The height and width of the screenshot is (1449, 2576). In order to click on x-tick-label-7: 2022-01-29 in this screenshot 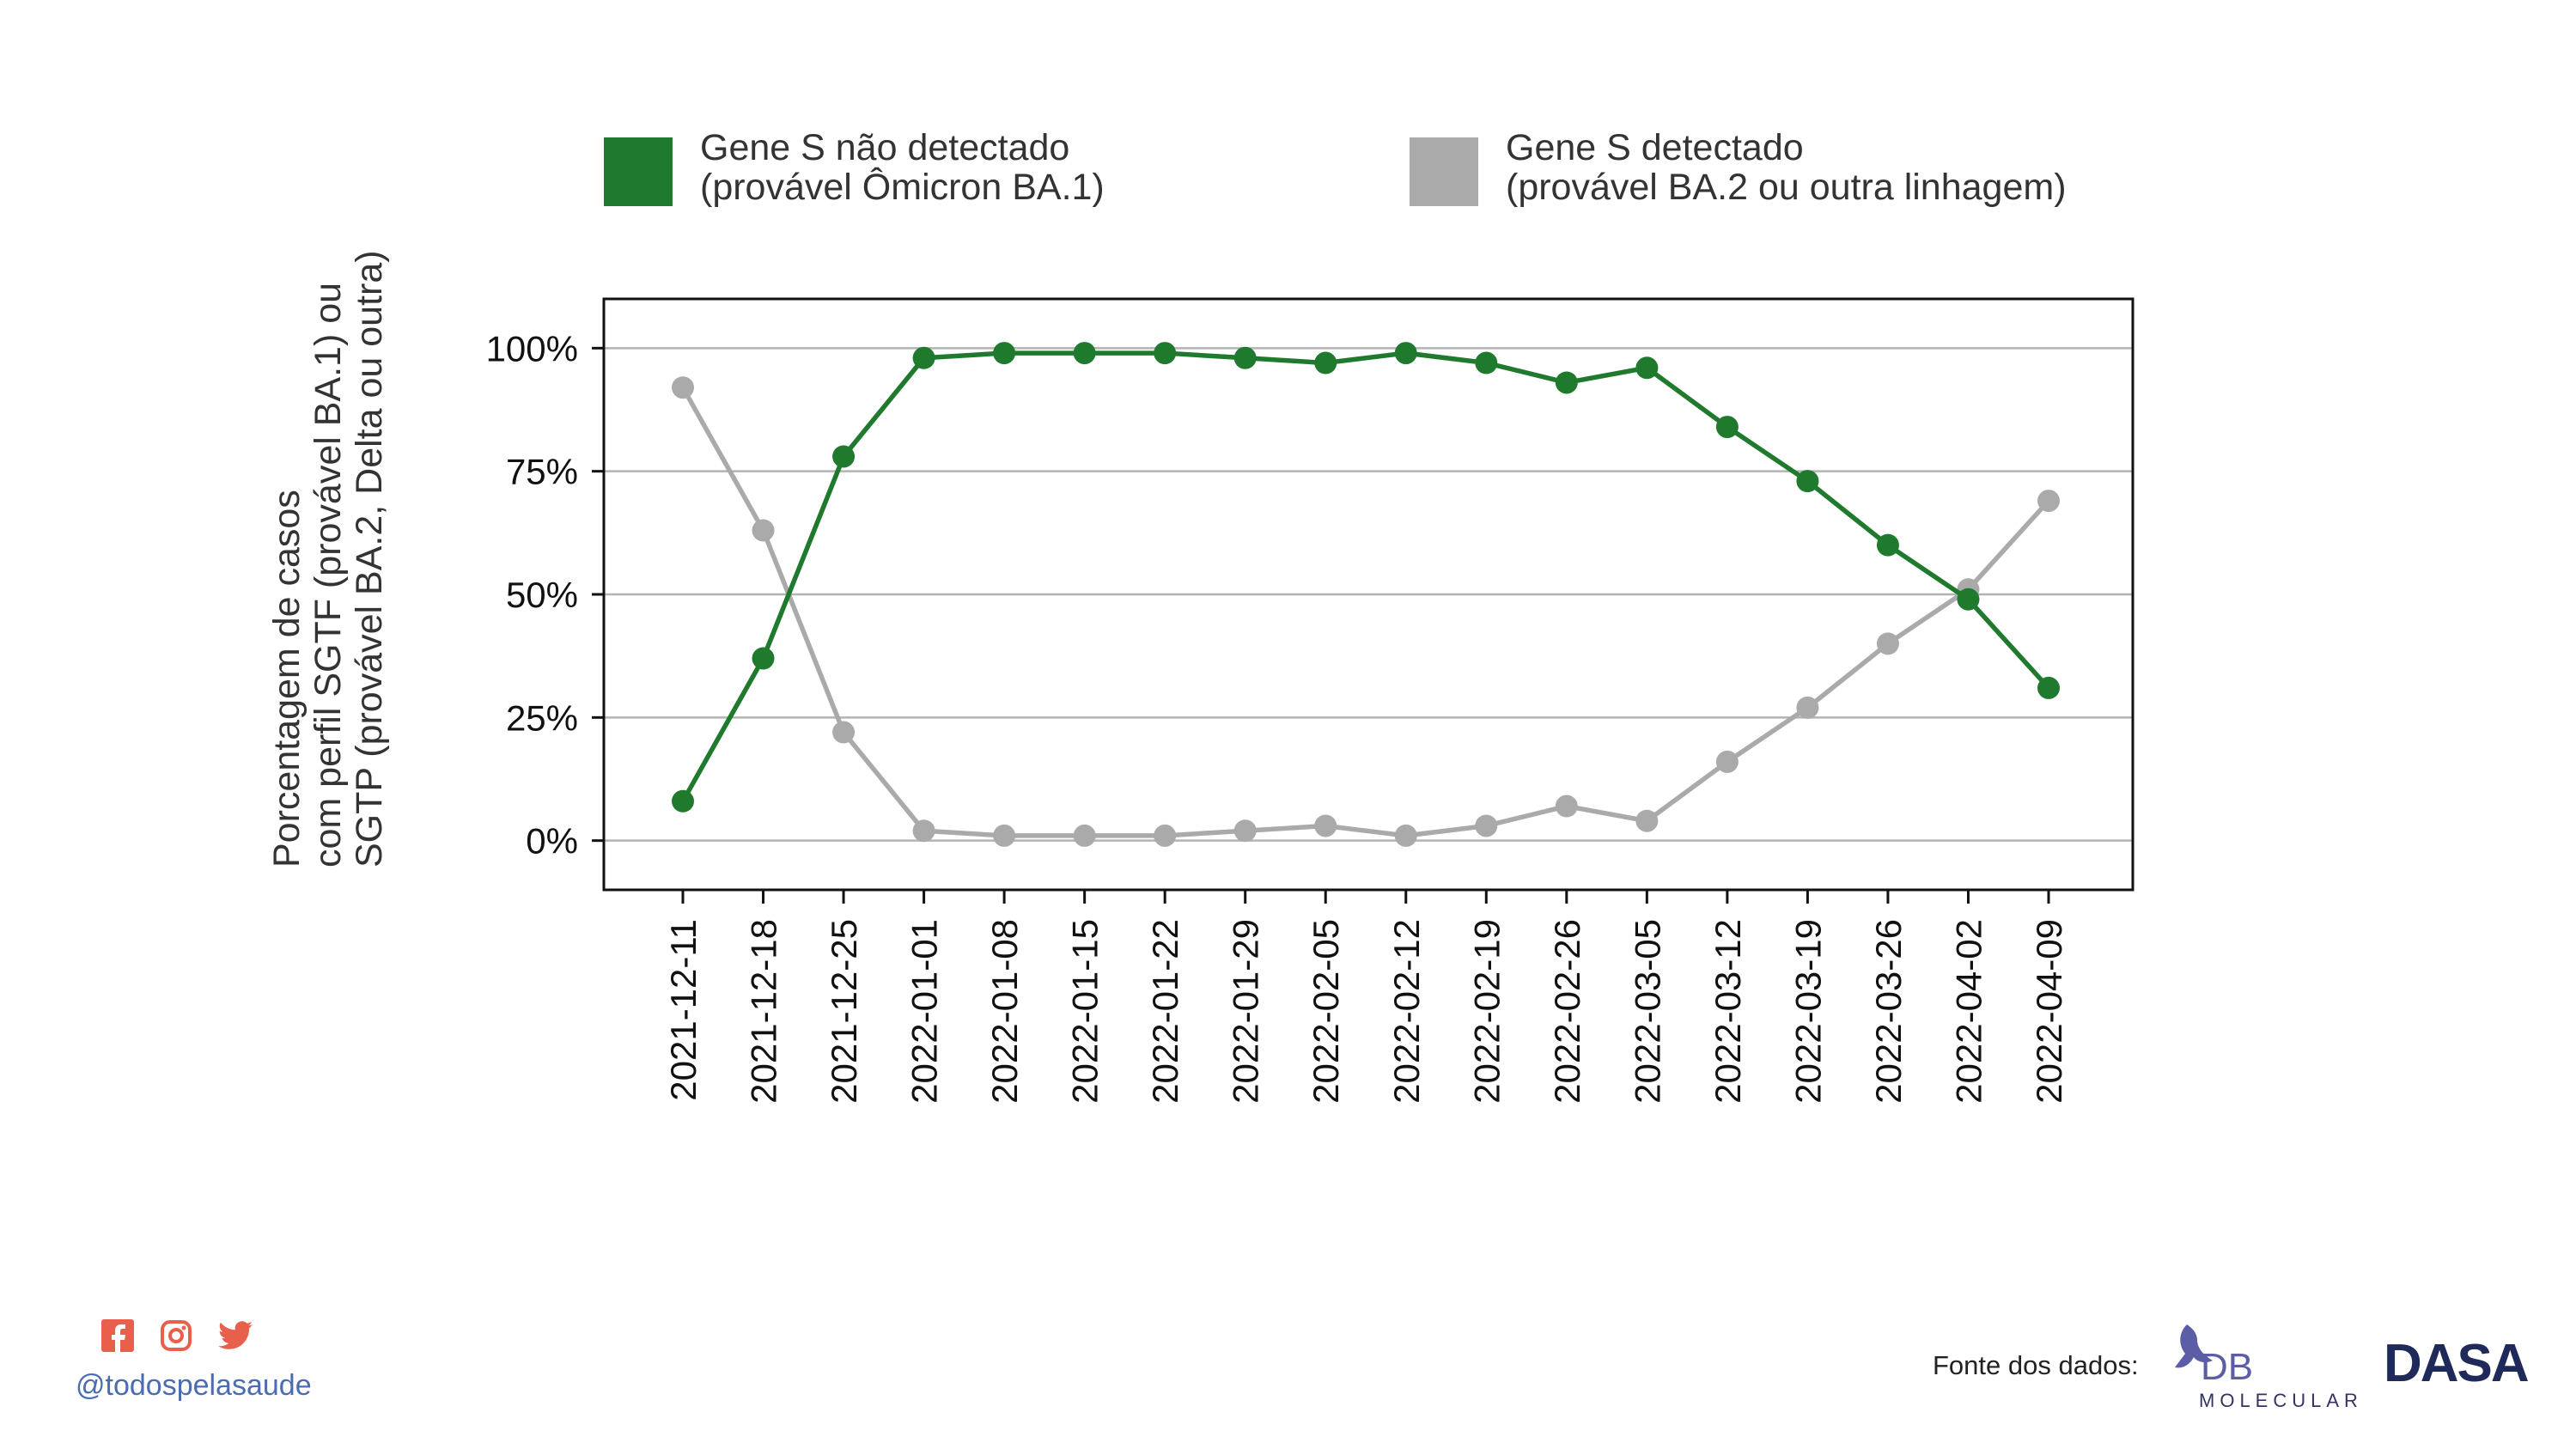, I will do `click(1246, 1011)`.